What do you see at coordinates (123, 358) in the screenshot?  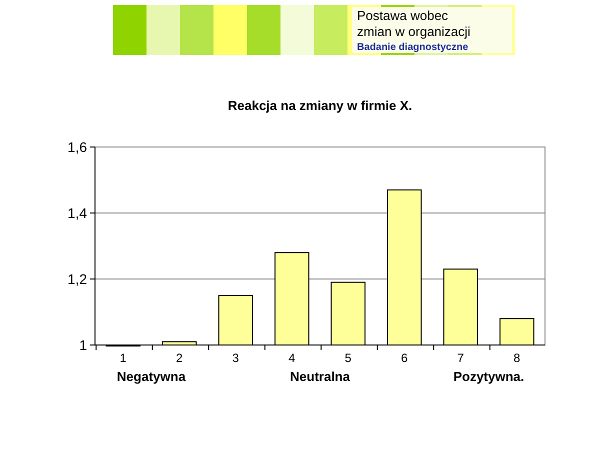 I see `x-tick-label: 1` at bounding box center [123, 358].